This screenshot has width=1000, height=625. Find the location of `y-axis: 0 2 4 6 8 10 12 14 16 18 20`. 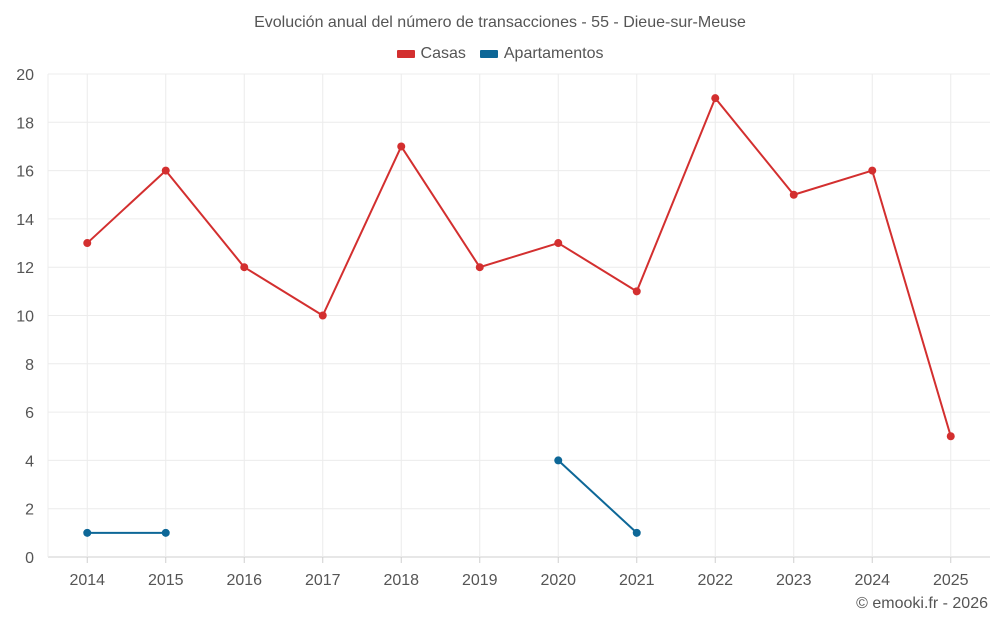

y-axis: 0 2 4 6 8 10 12 14 16 18 20 is located at coordinates (25, 317).